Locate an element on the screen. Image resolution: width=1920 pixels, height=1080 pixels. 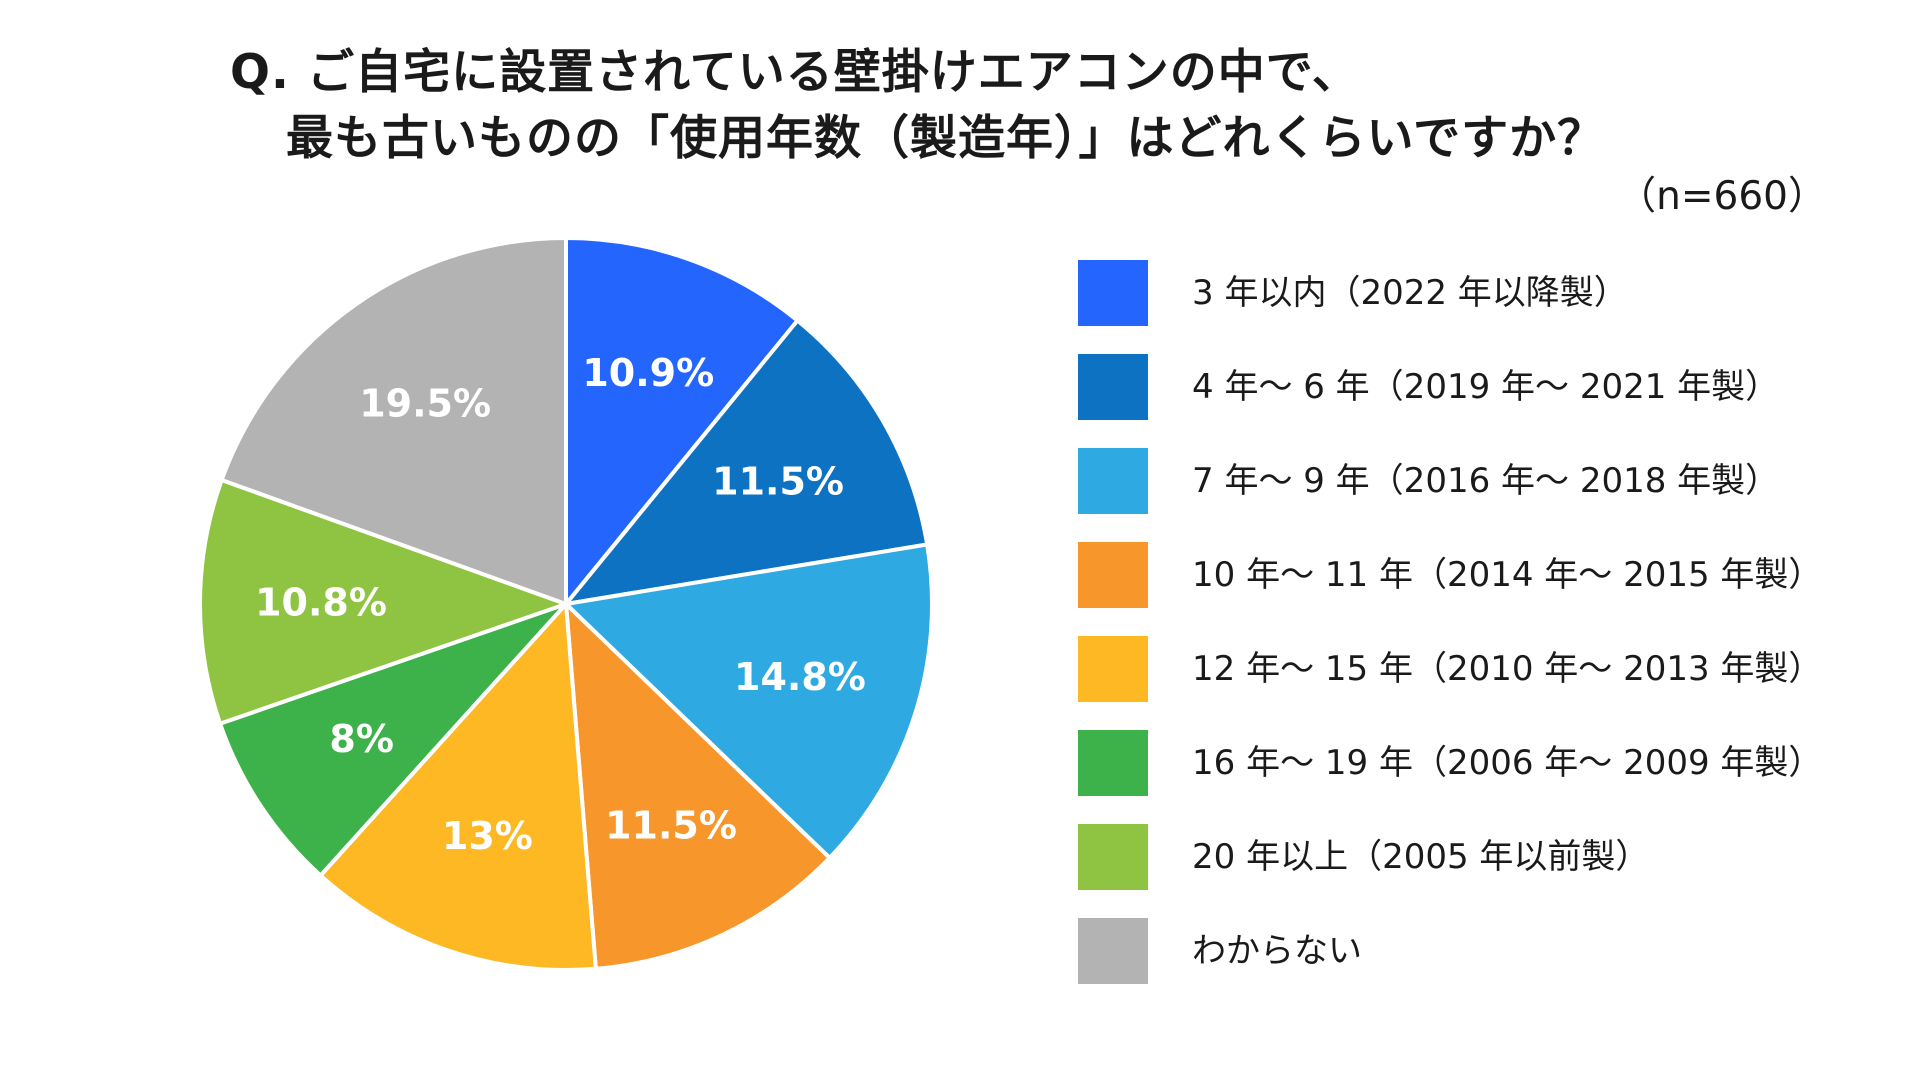
legend-item: わからない is located at coordinates (1220, 951).